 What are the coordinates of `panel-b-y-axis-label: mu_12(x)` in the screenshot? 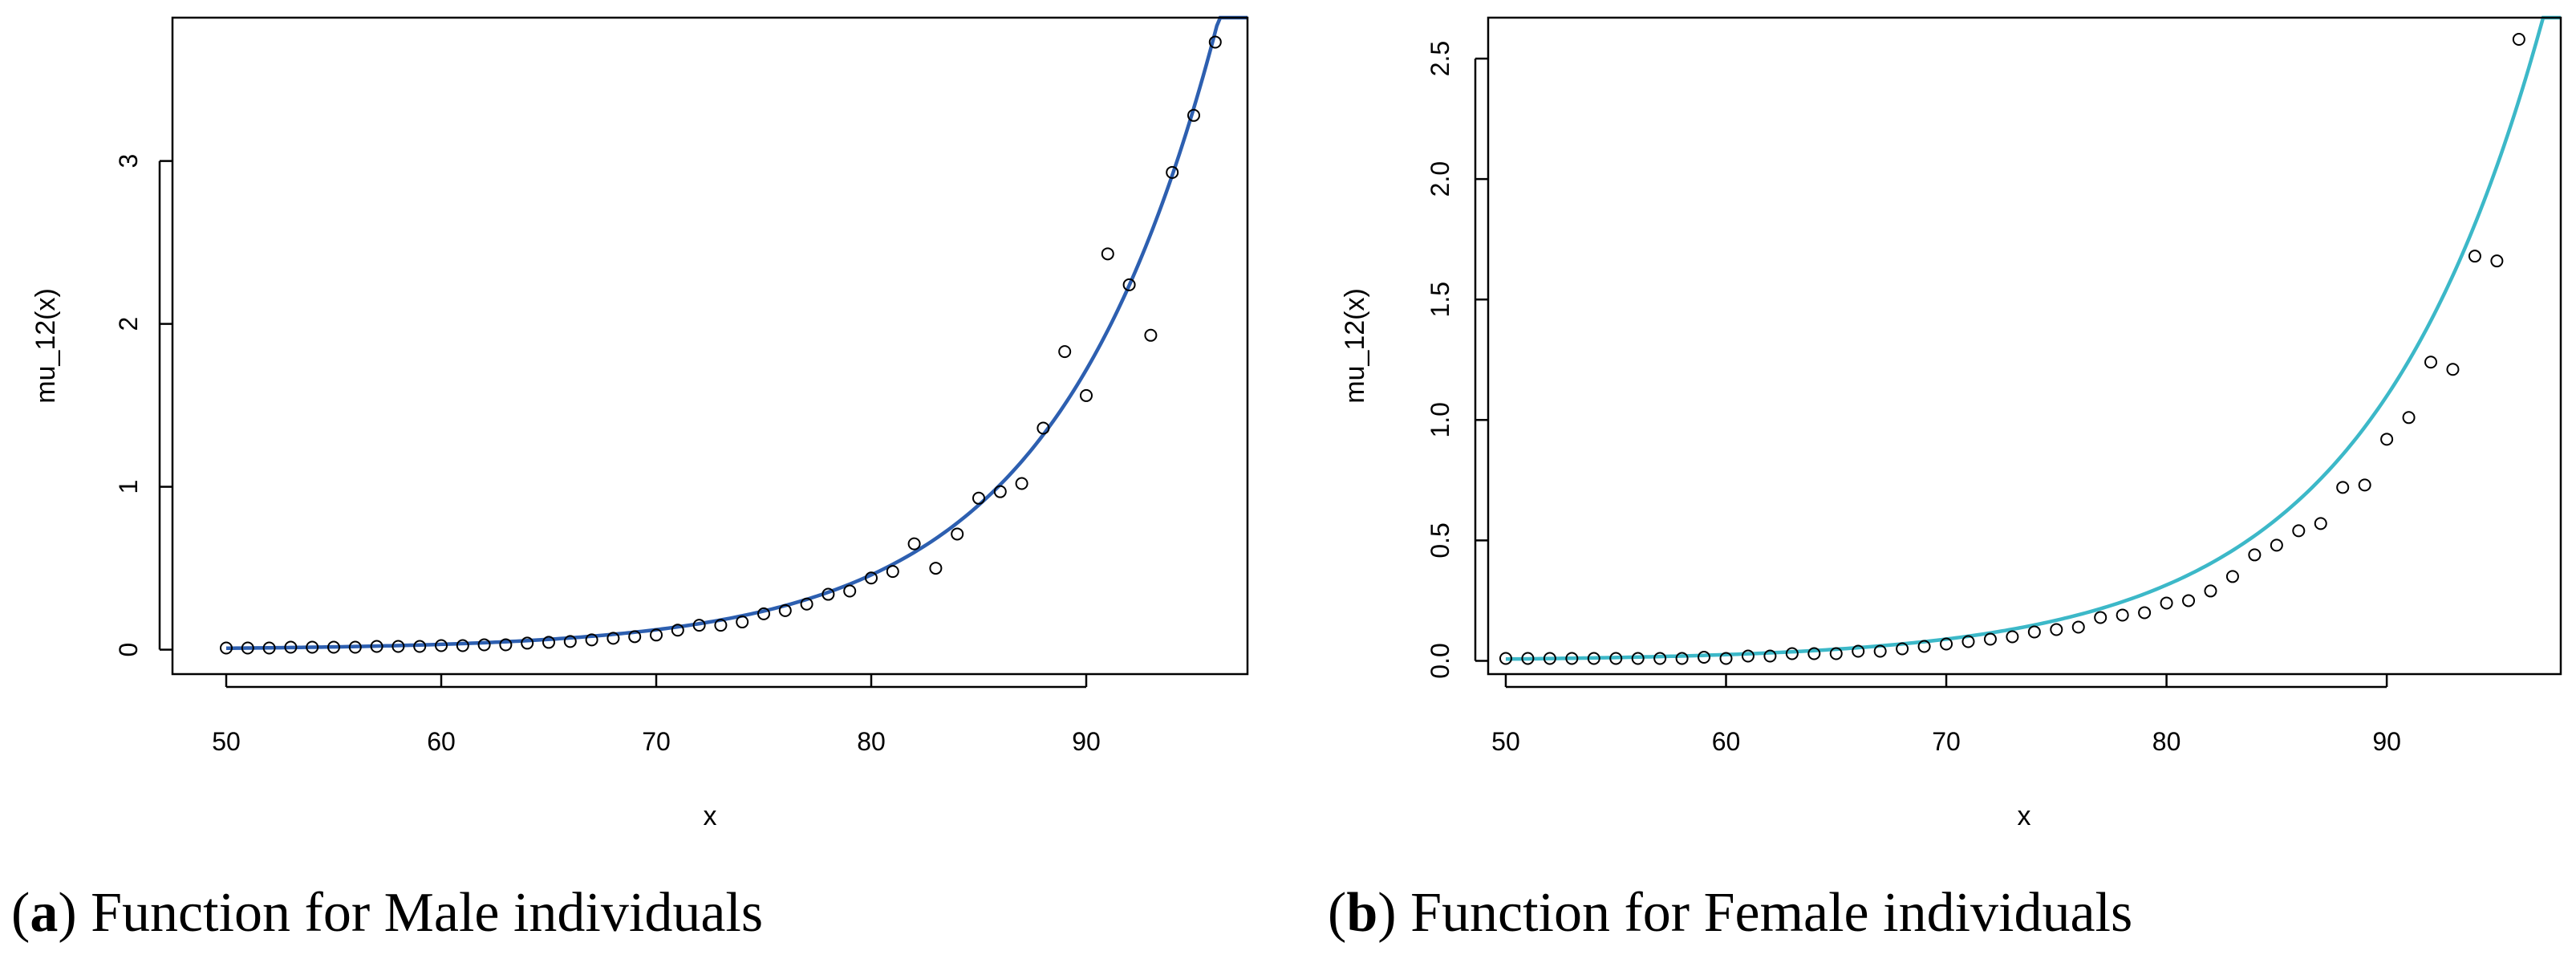 It's located at (1355, 346).